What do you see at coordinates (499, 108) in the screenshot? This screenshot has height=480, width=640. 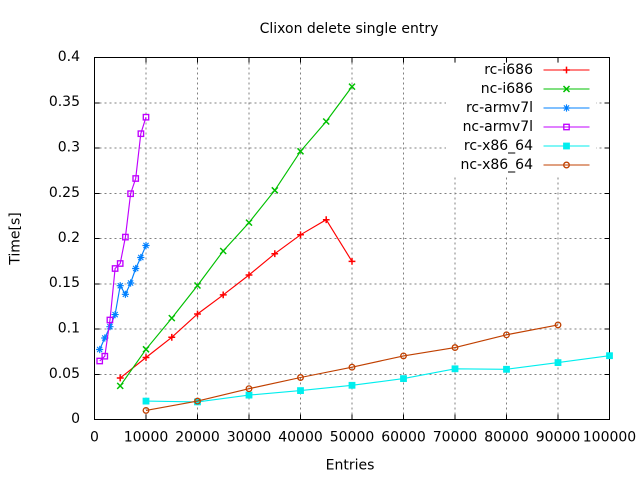 I see `svg-text: rc-armv7l` at bounding box center [499, 108].